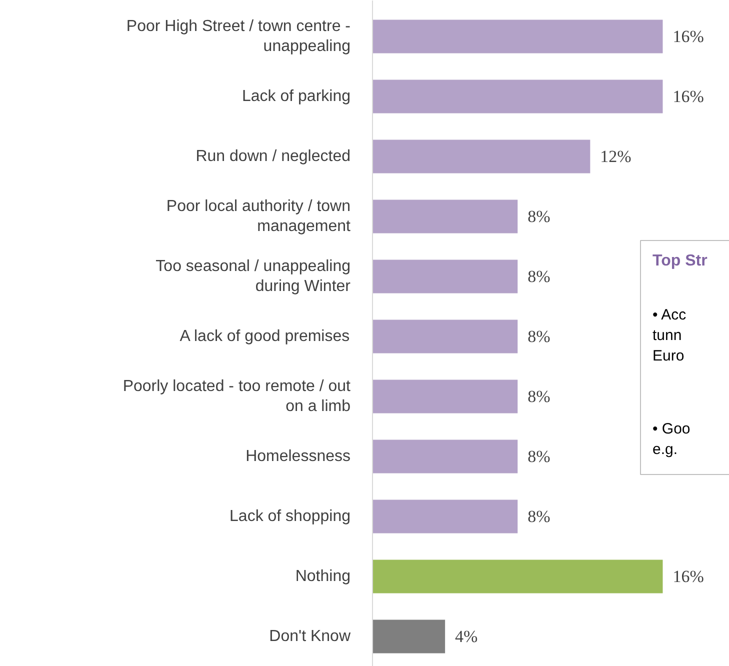 The image size is (729, 666). Describe the element at coordinates (265, 336) in the screenshot. I see `y-tick-label: A lack of good premises` at that location.